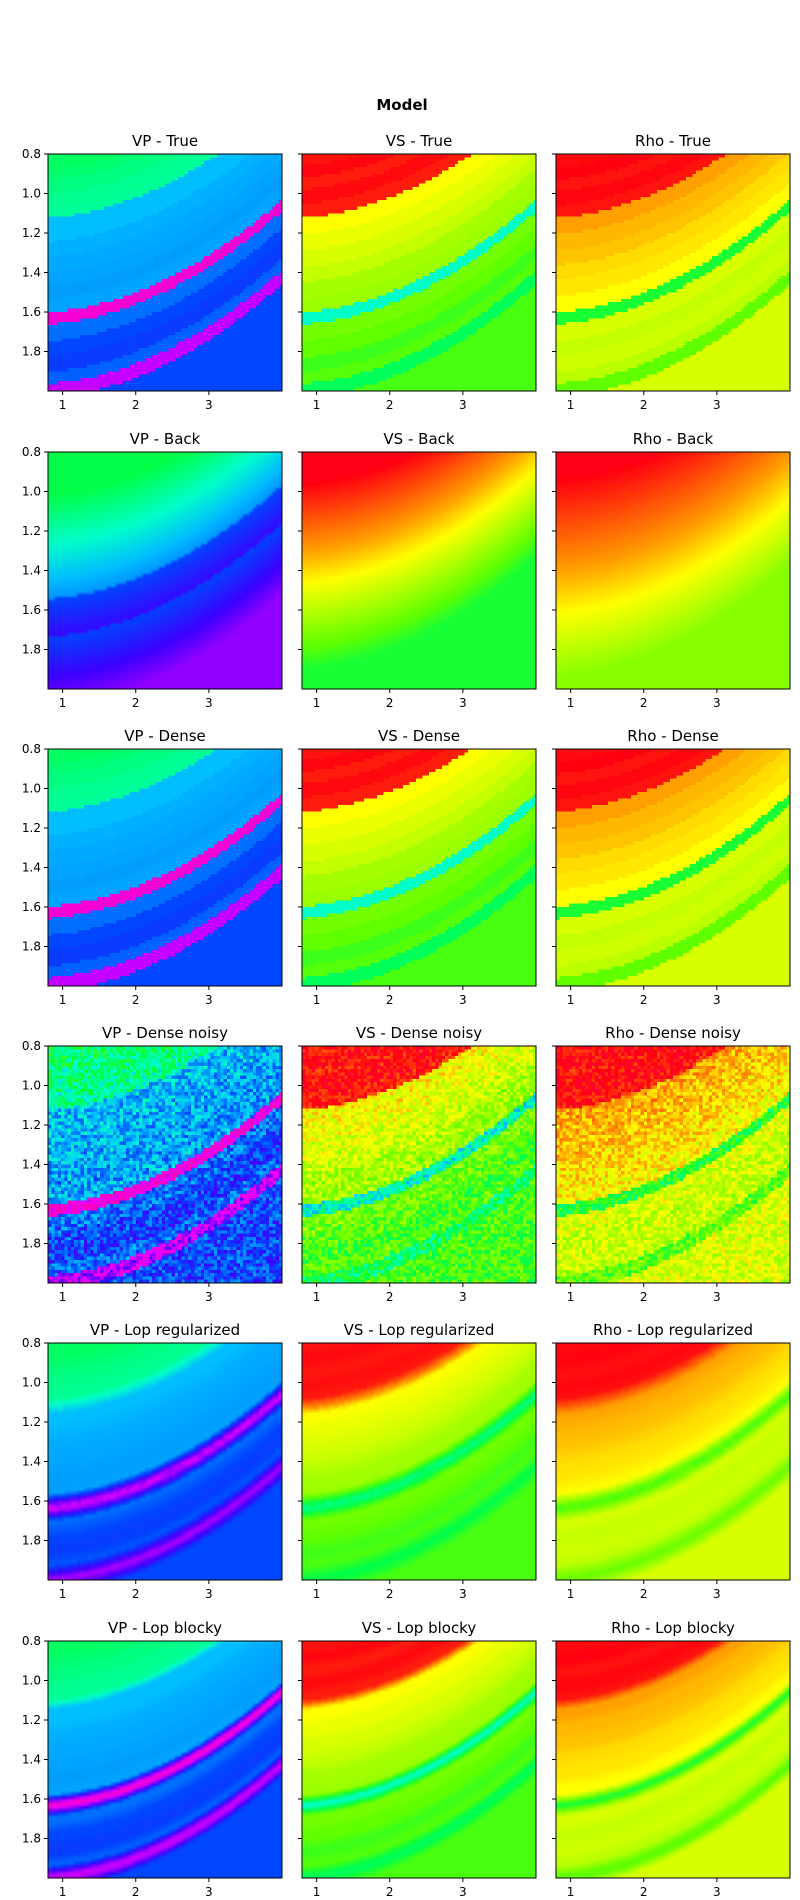 The width and height of the screenshot is (800, 1900). Describe the element at coordinates (165, 1461) in the screenshot. I see `heatmap-image-vp-reg` at that location.